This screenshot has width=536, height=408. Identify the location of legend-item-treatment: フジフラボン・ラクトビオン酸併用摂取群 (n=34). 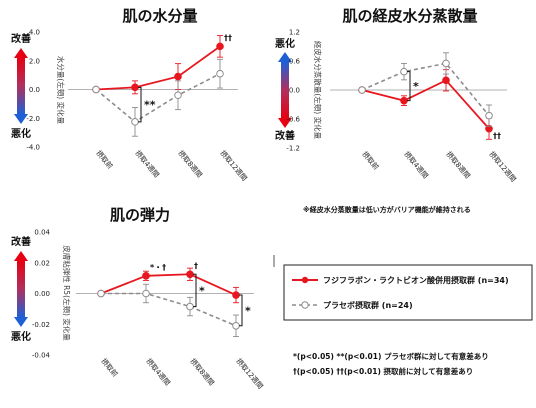
(400, 280).